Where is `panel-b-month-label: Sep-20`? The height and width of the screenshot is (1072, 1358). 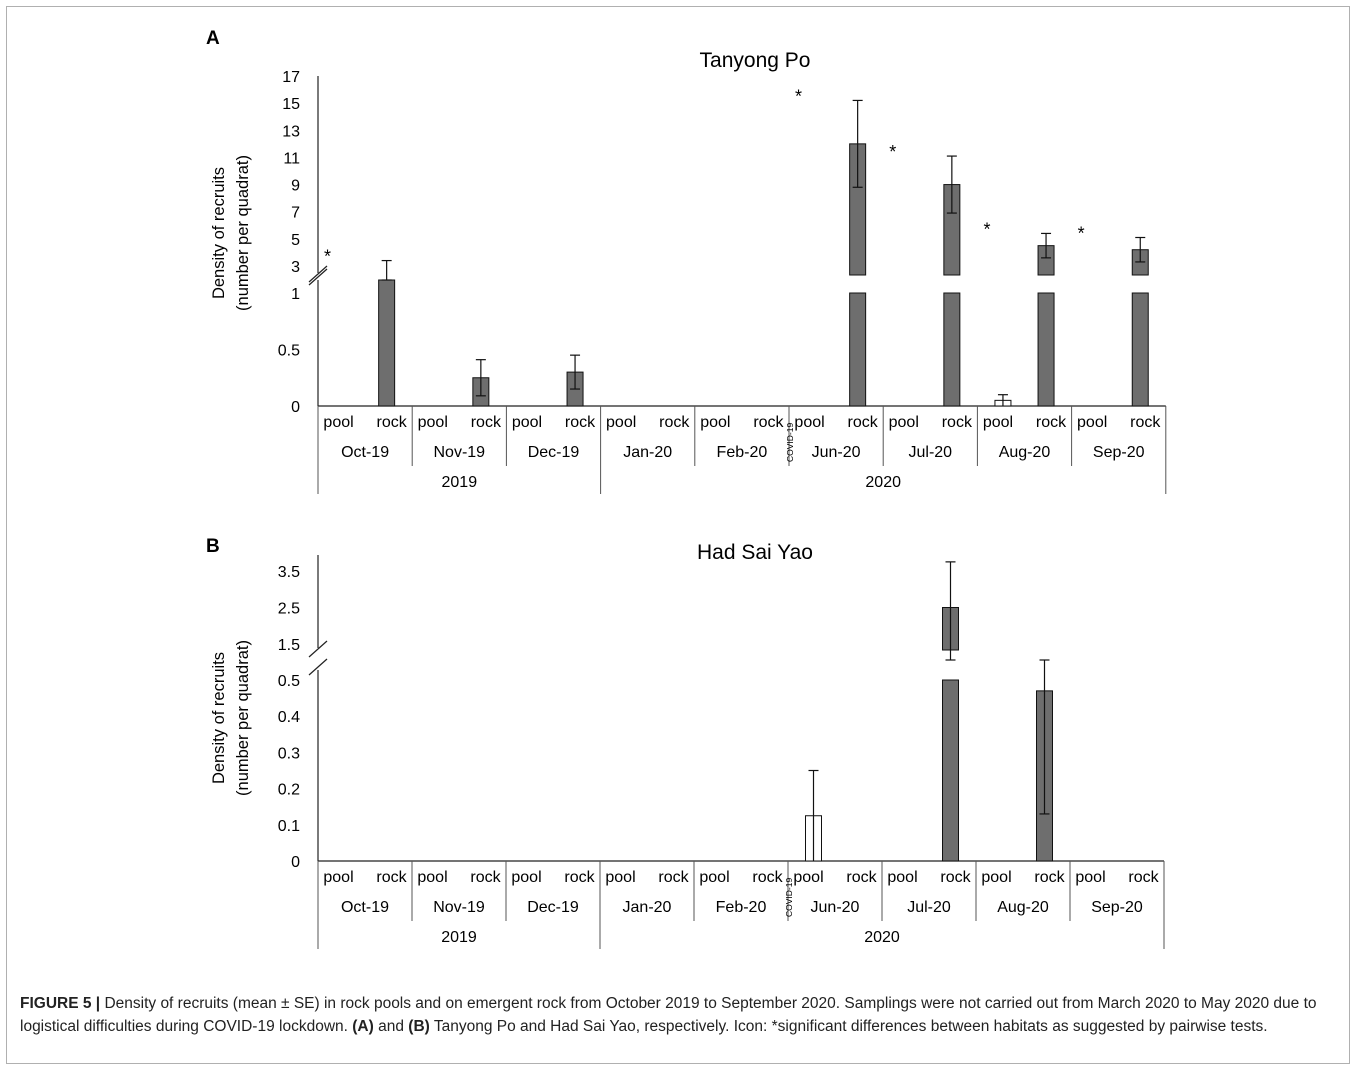
panel-b-month-label: Sep-20 is located at coordinates (1117, 907).